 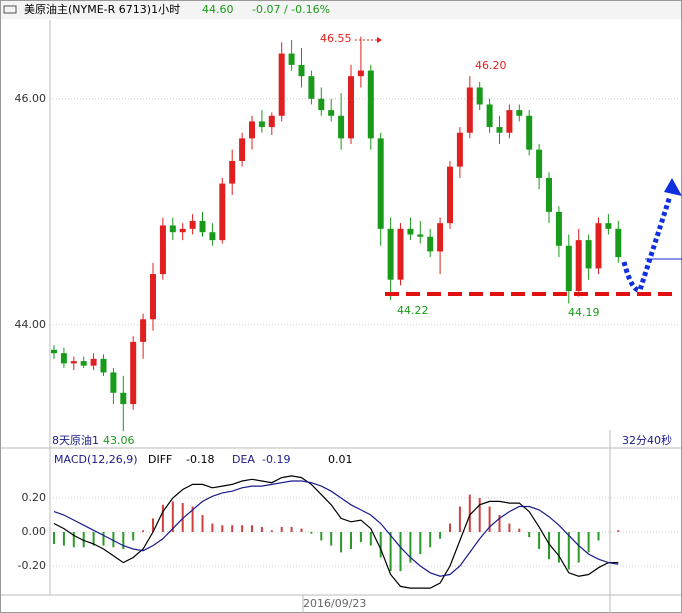 I want to click on macd-line, so click(x=336, y=528).